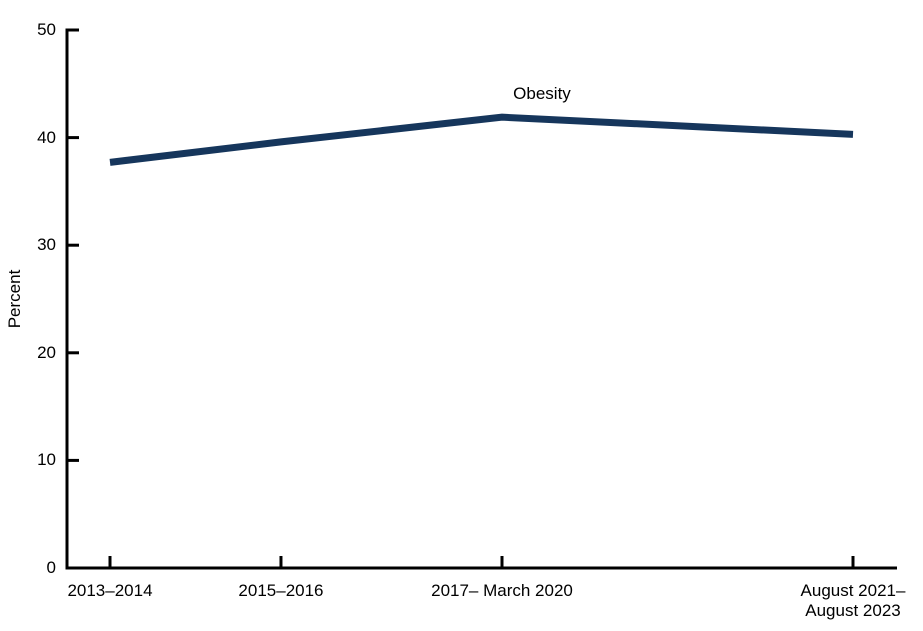  I want to click on y-tick-label: 30, so click(46, 245).